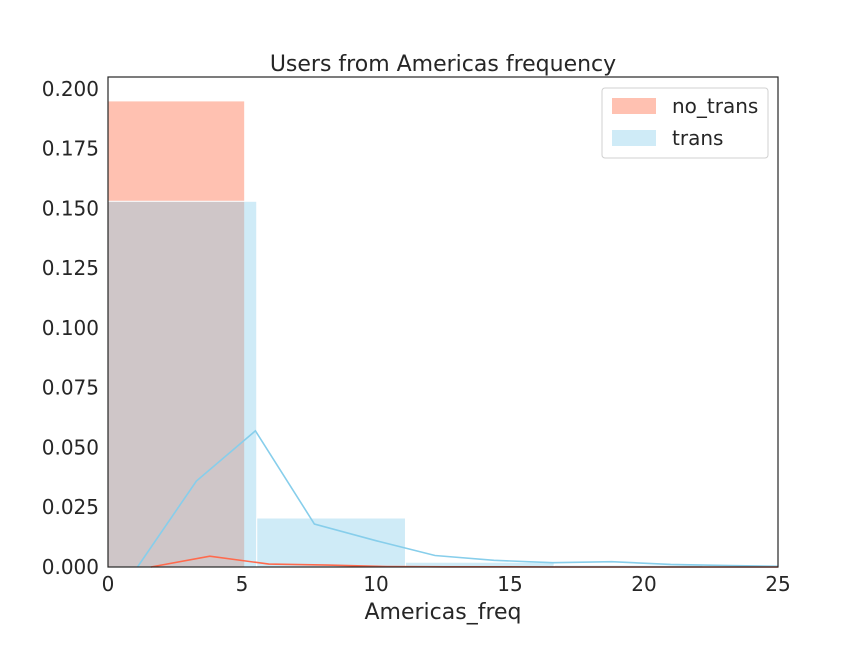 This screenshot has height=652, width=864. I want to click on x-tick-label: 20, so click(643, 584).